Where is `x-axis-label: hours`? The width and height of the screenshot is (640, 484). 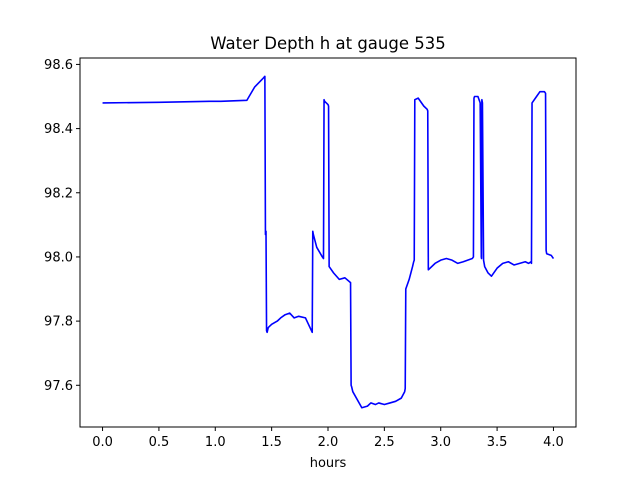
x-axis-label: hours is located at coordinates (328, 463).